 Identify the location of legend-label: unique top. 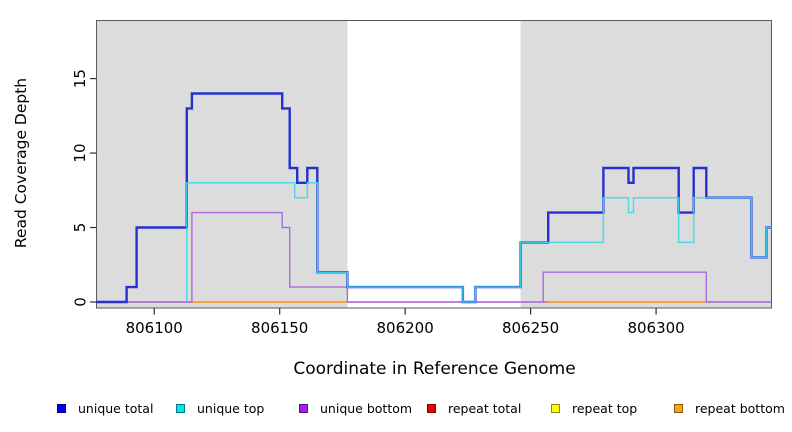
(231, 408).